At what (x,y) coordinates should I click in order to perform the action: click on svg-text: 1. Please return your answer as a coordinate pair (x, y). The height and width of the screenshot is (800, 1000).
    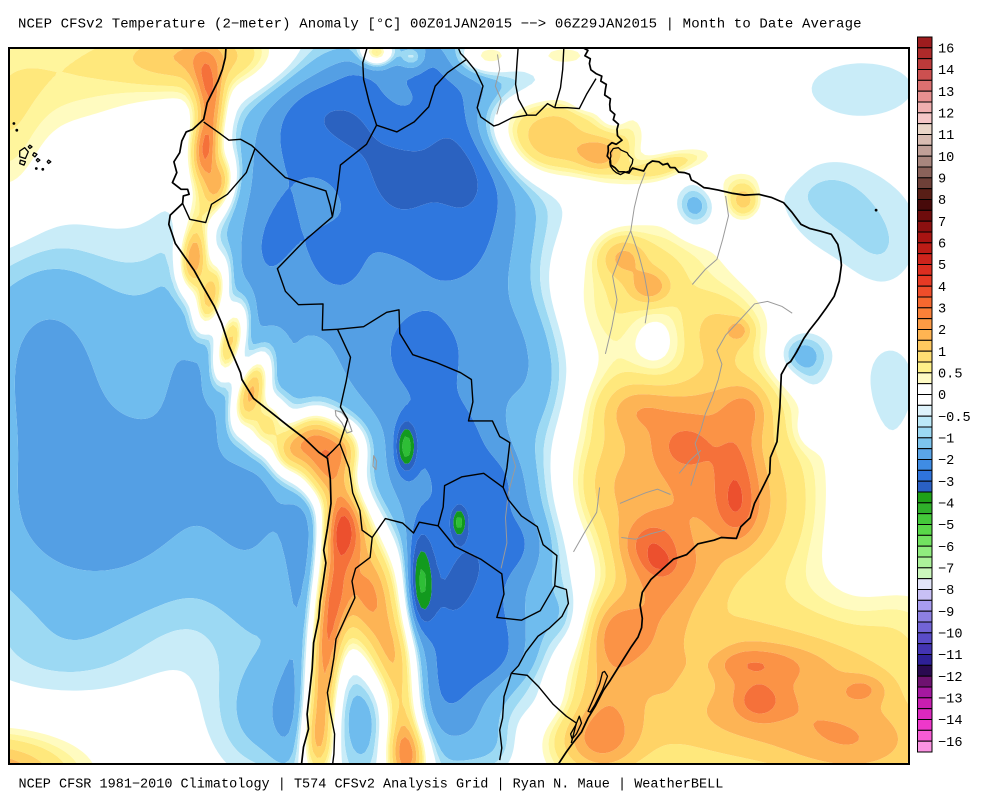
    Looking at the image, I should click on (942, 353).